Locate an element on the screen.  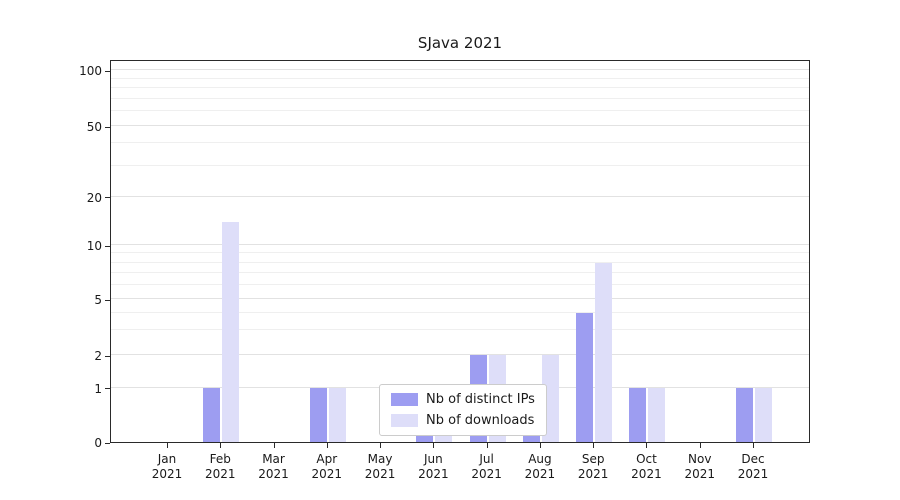
legend-label-distinct-ips: Nb of distinct IPs is located at coordinates (480, 399).